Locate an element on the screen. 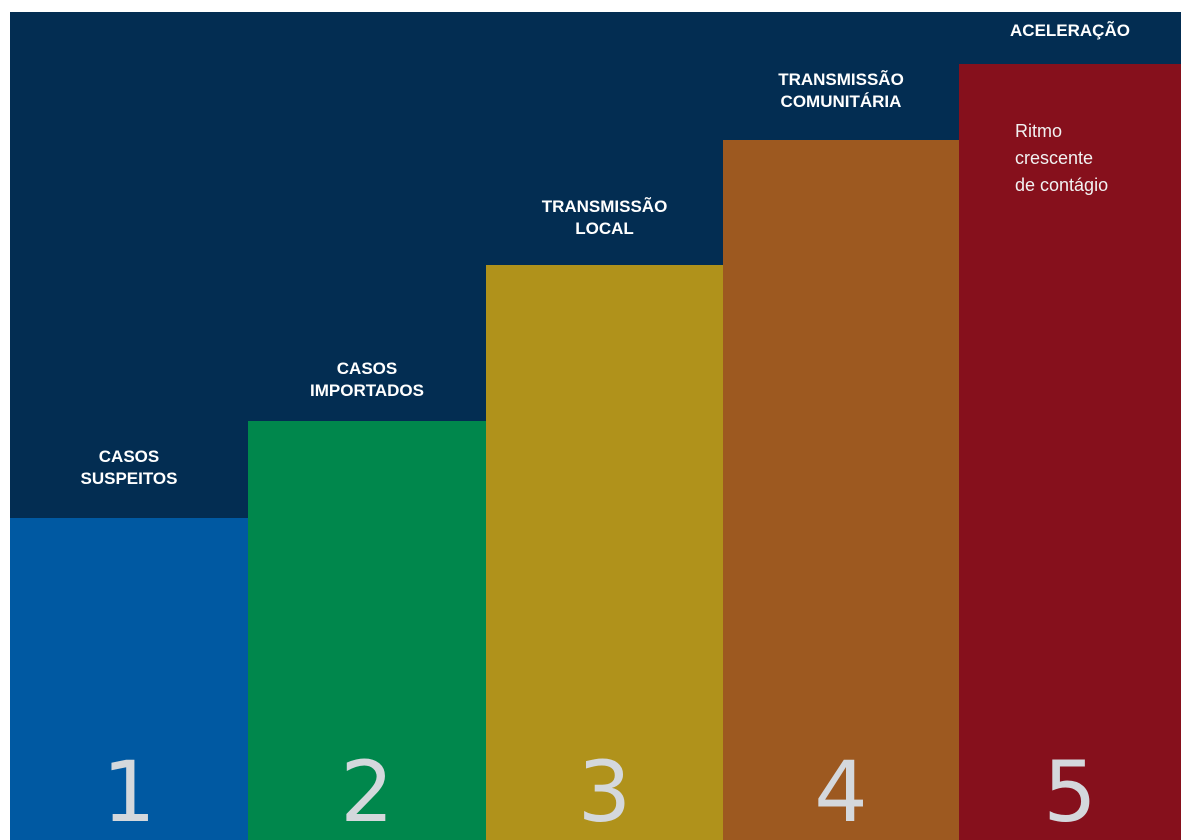 This screenshot has height=840, width=1181. step-1-bar: 1 is located at coordinates (129, 679).